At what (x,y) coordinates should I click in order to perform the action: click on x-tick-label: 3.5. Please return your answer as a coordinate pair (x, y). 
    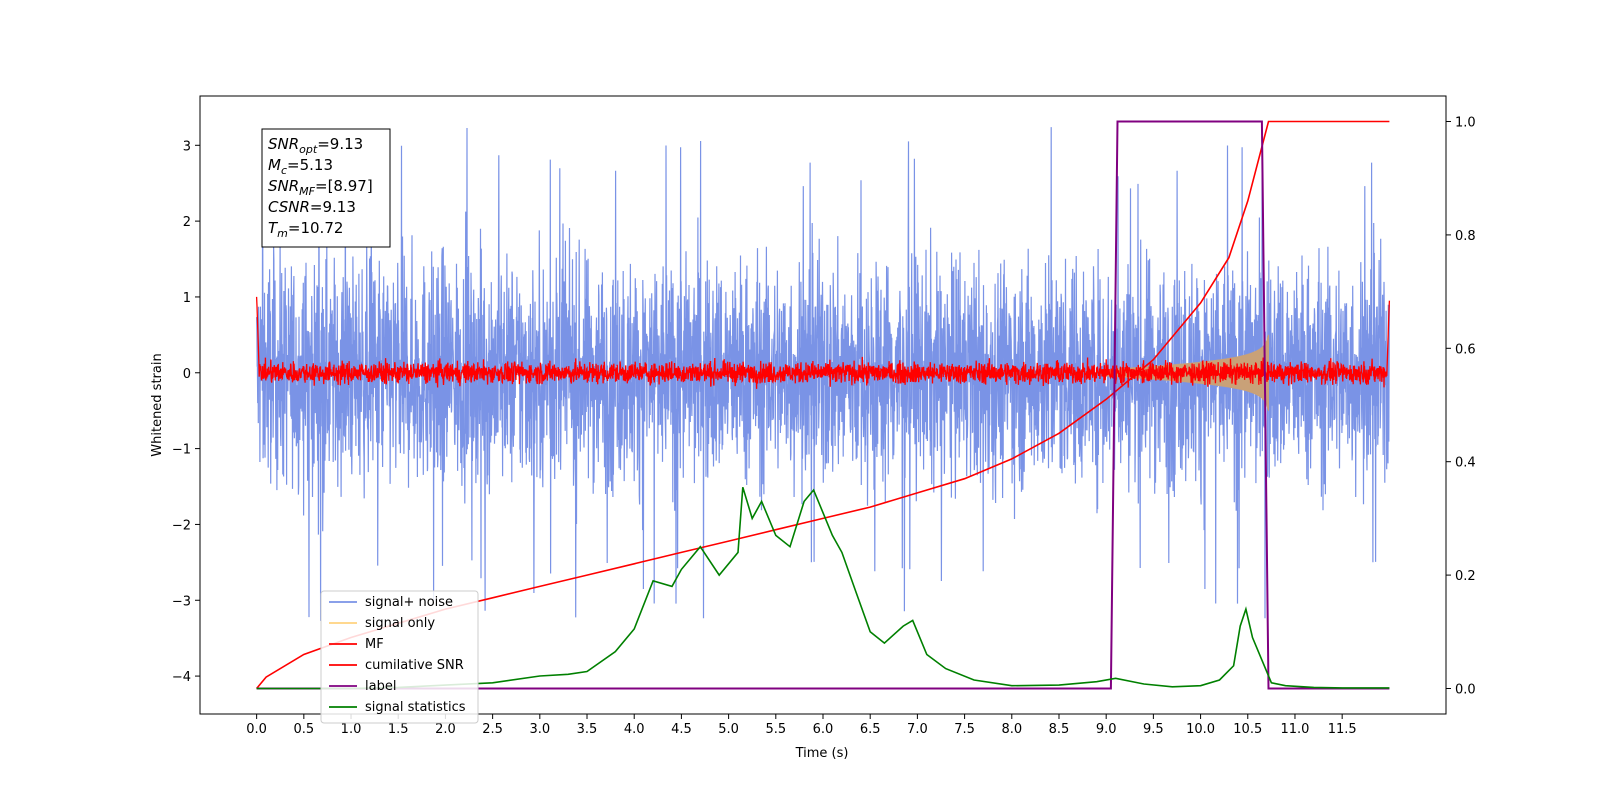
    Looking at the image, I should click on (587, 729).